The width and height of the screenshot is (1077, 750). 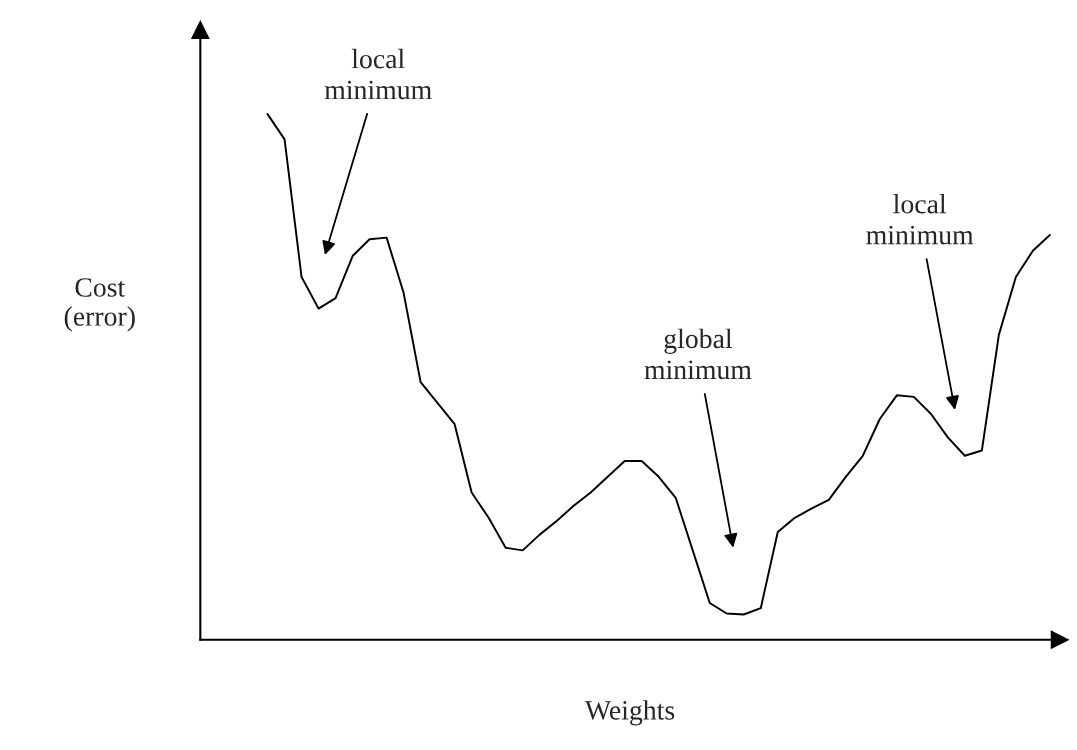 I want to click on y-axis-title: Cost (error), so click(x=99, y=305).